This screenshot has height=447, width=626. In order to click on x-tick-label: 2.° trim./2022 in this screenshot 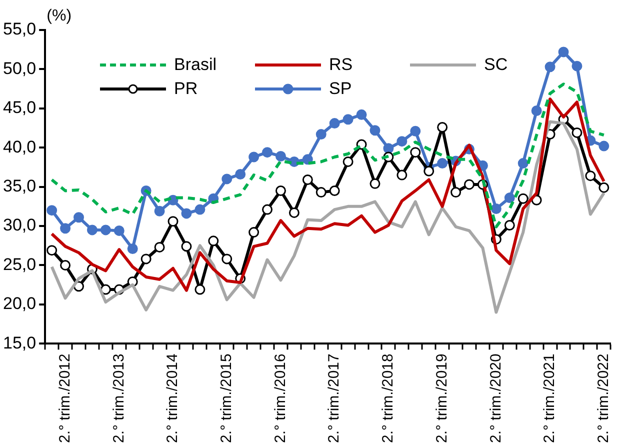, I will do `click(603, 399)`.